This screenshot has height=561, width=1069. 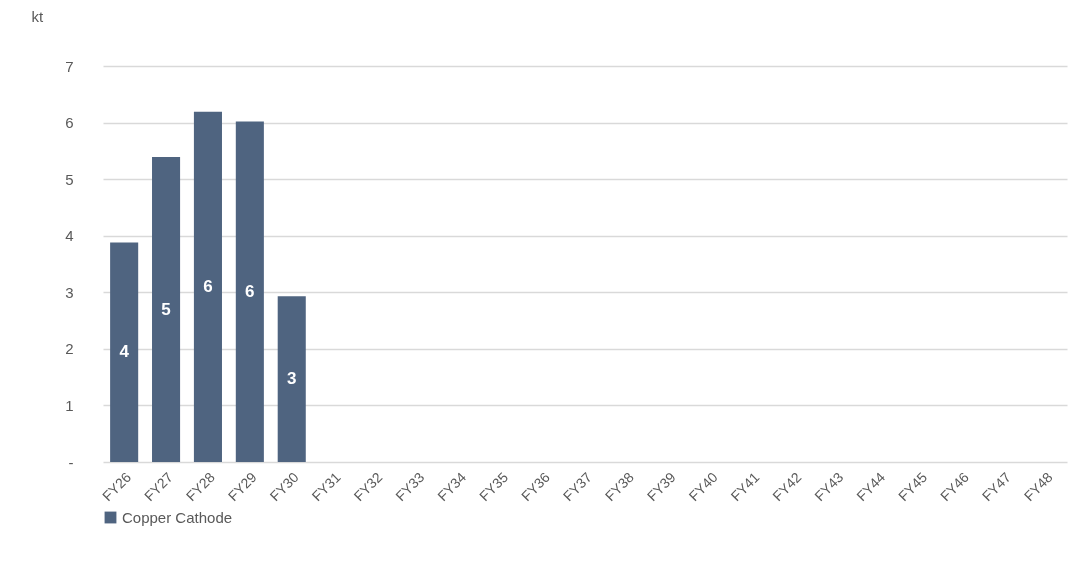 I want to click on legend-label: Copper Cathode, so click(x=177, y=517).